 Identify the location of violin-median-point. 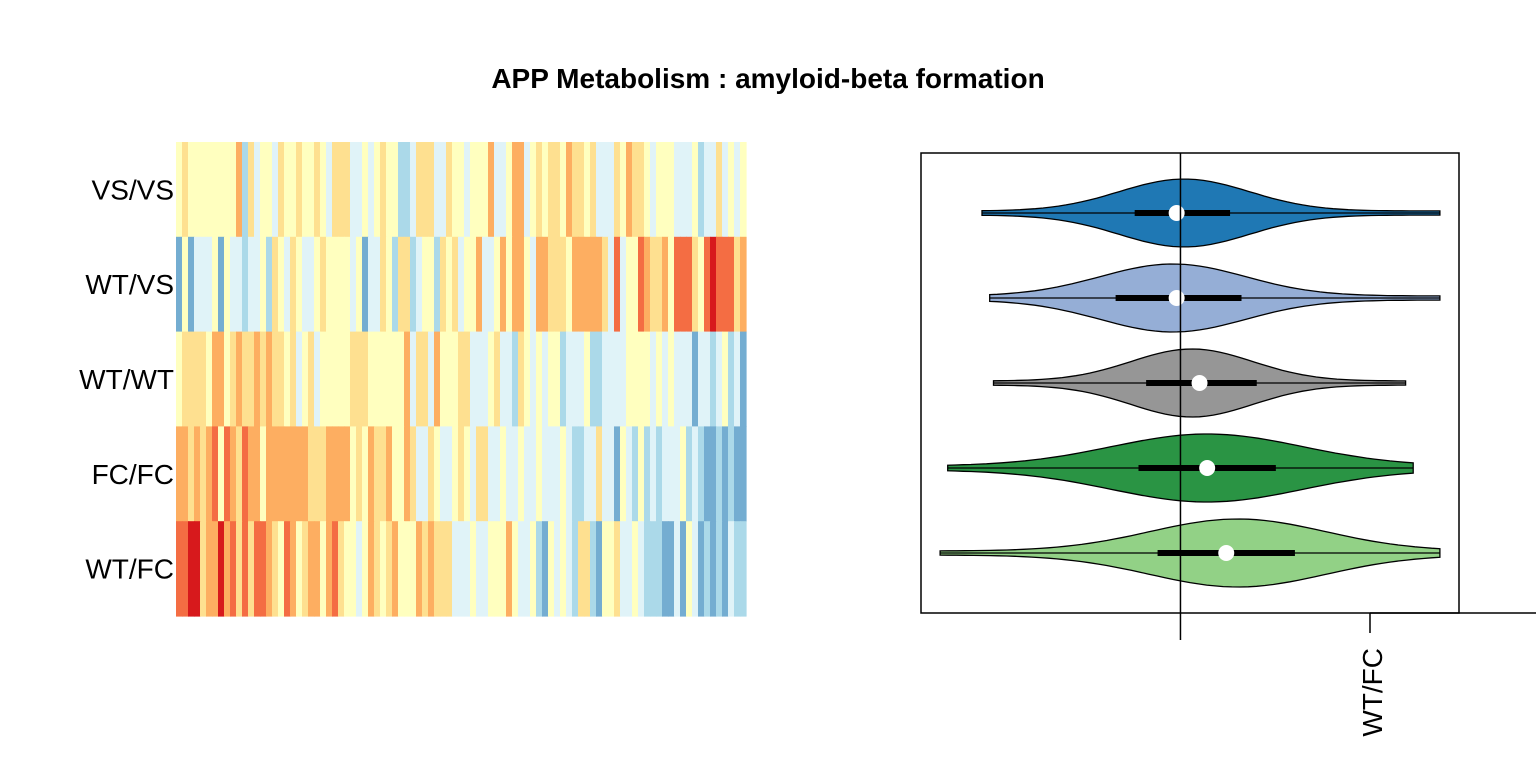
(1176, 213).